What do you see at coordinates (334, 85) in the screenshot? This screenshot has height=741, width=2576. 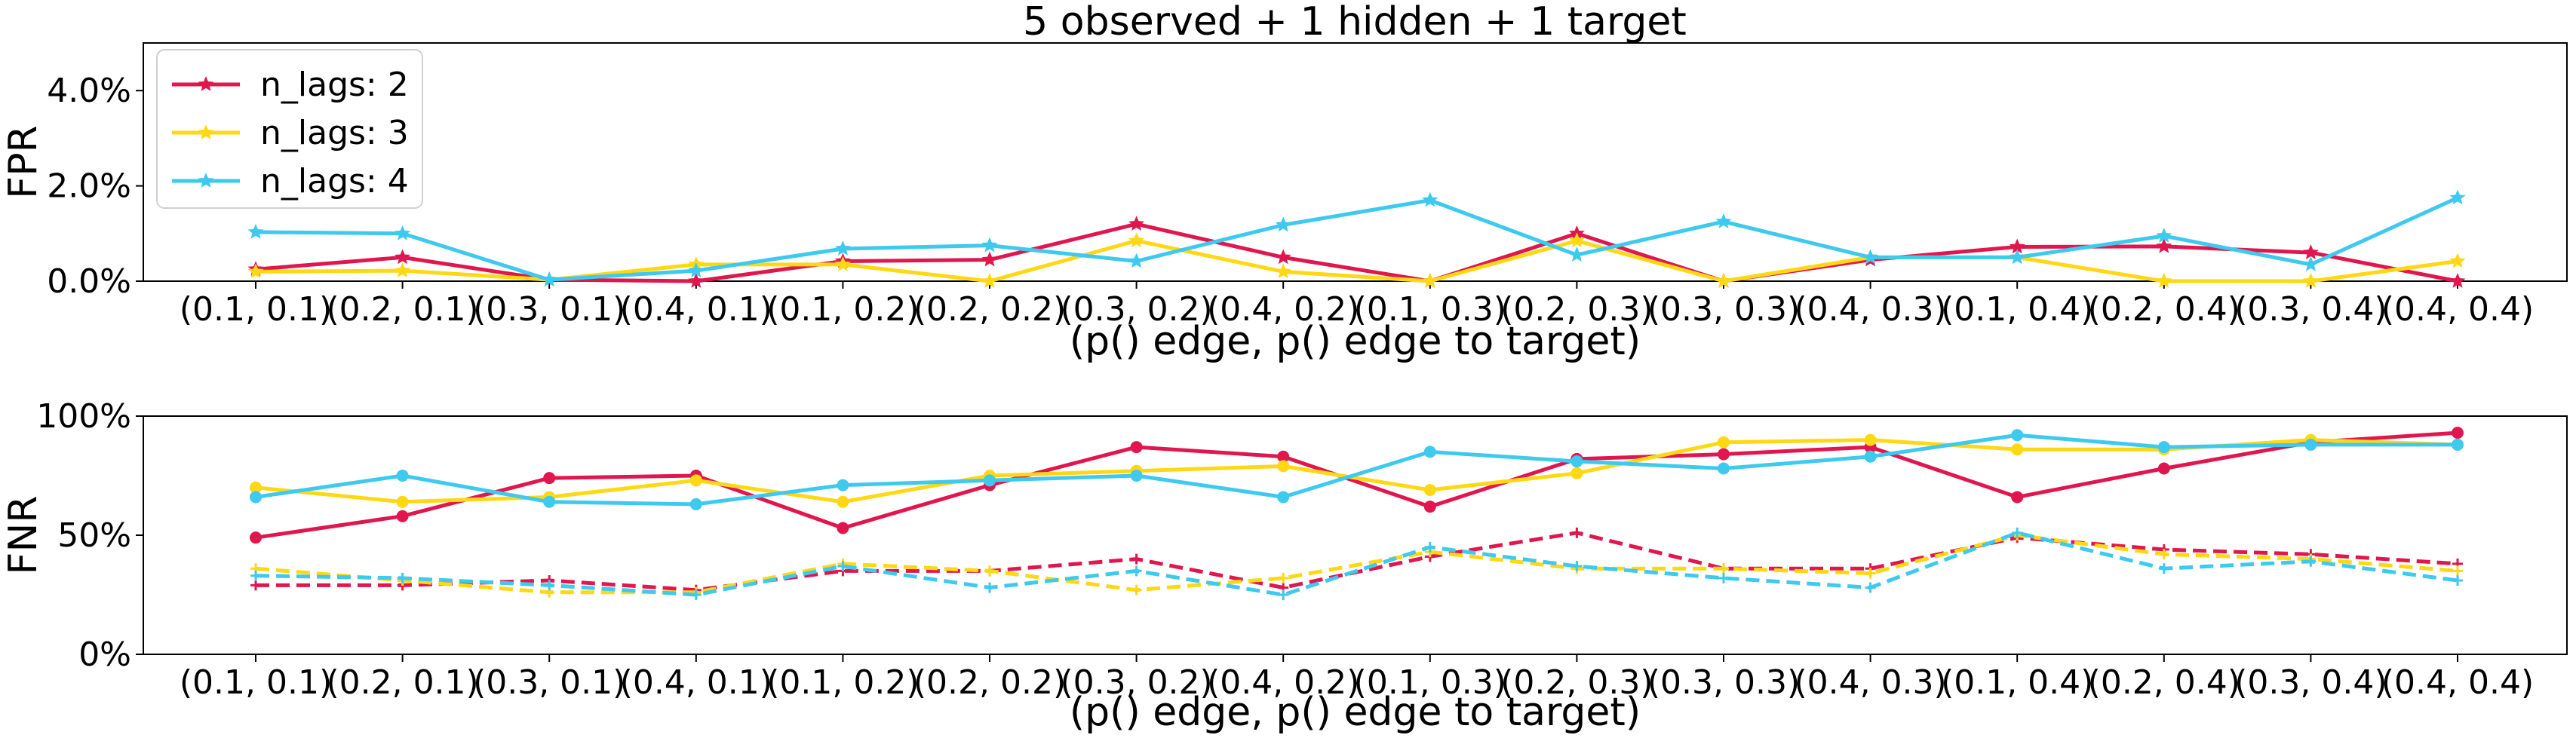 I see `legend-label: n_lags: 2` at bounding box center [334, 85].